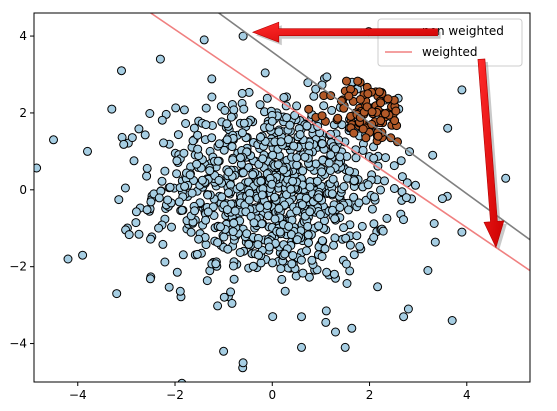  What do you see at coordinates (272, 395) in the screenshot?
I see `x-tick-label: 0` at bounding box center [272, 395].